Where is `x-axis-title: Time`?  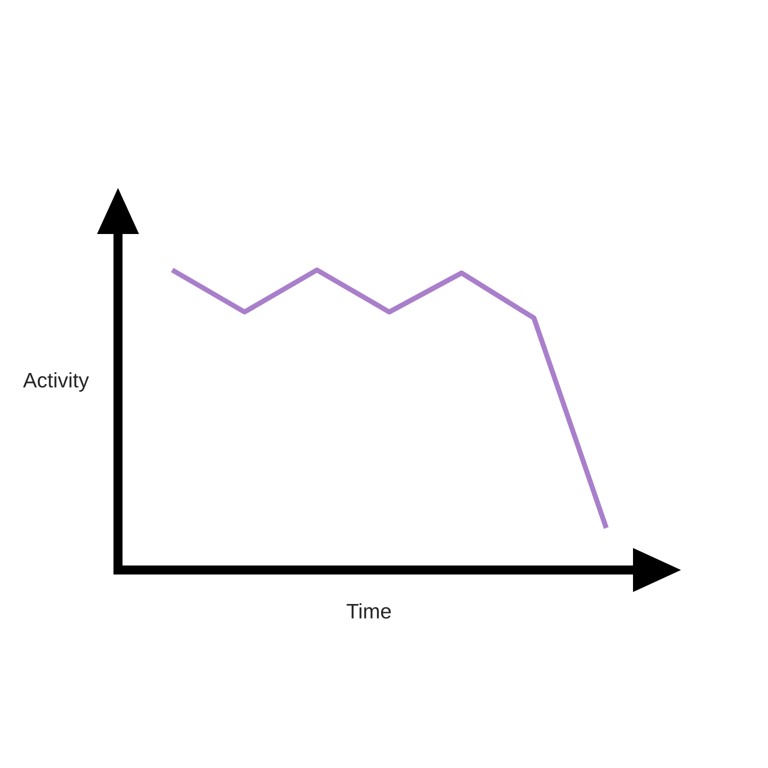
x-axis-title: Time is located at coordinates (368, 611).